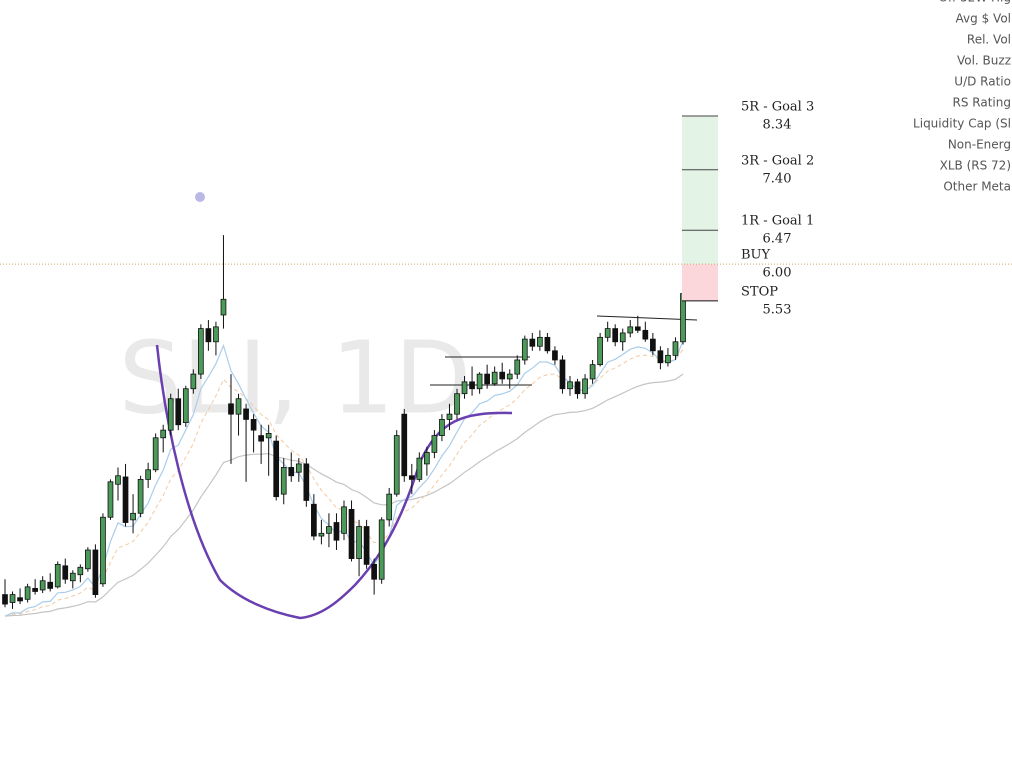 This screenshot has height=761, width=1012. I want to click on level-name: STOP, so click(759, 291).